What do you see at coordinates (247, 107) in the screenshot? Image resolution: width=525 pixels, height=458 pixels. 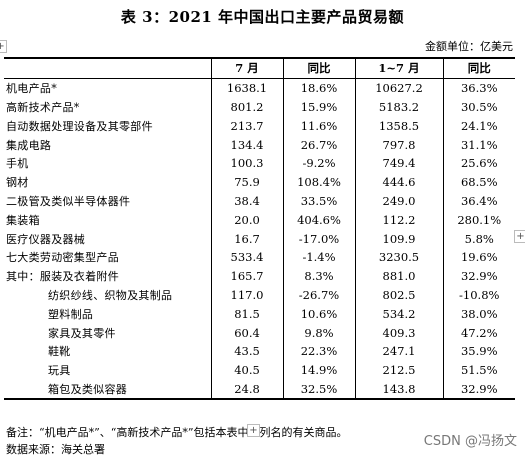 I see `july-value-cell: 801.2` at bounding box center [247, 107].